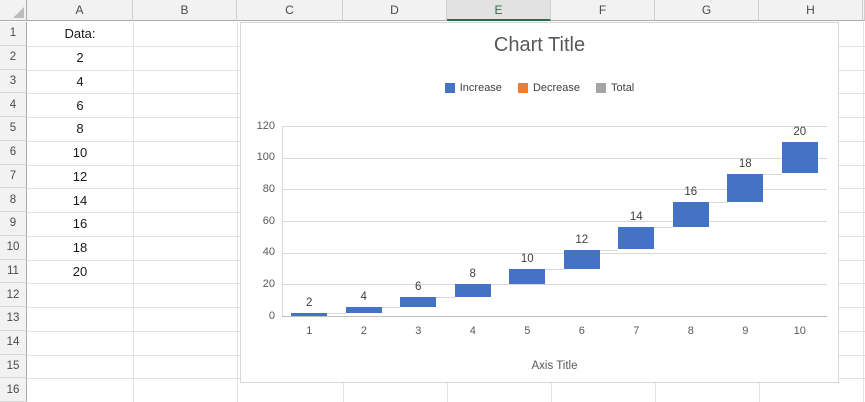 The image size is (865, 402). I want to click on row-header-15: 15, so click(13, 366).